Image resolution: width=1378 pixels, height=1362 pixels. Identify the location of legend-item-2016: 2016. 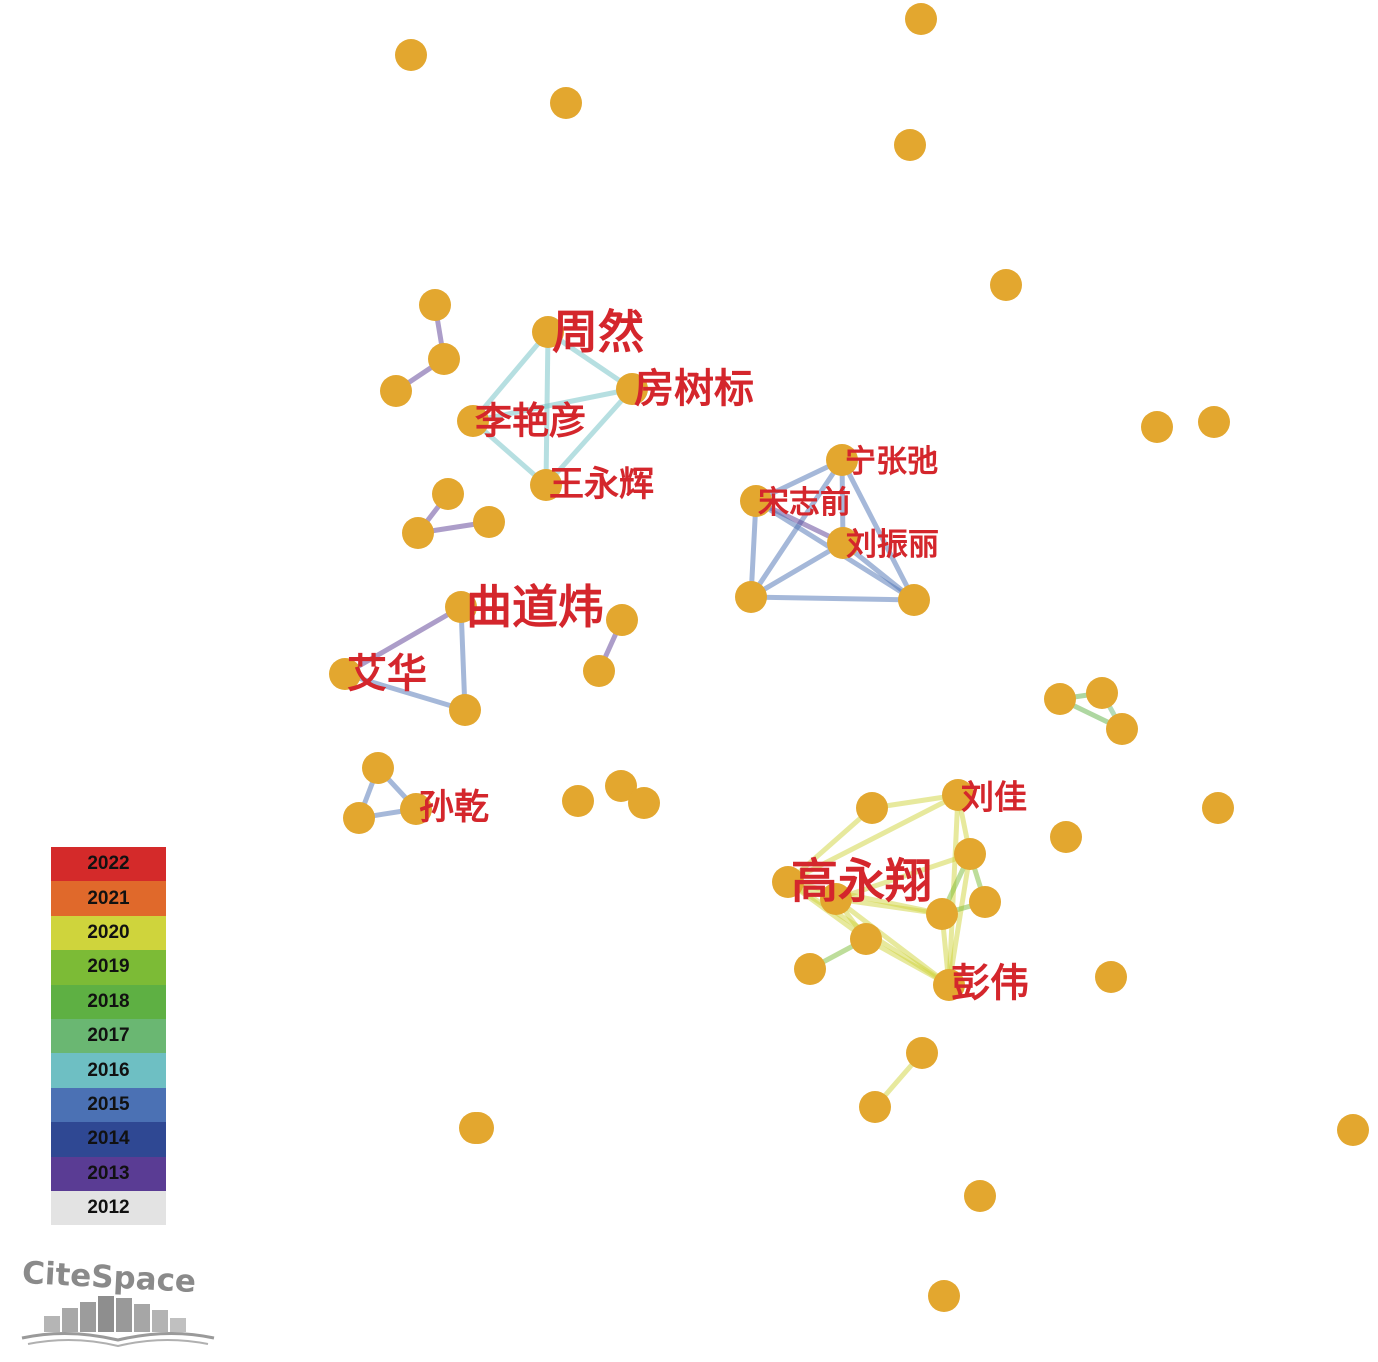
(108, 1070).